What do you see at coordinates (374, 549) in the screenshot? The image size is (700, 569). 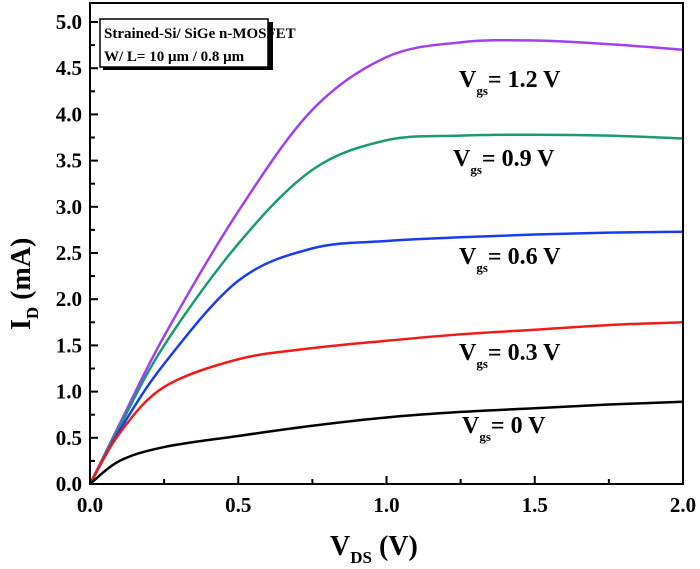 I see `x-axis-label: VDS (V)` at bounding box center [374, 549].